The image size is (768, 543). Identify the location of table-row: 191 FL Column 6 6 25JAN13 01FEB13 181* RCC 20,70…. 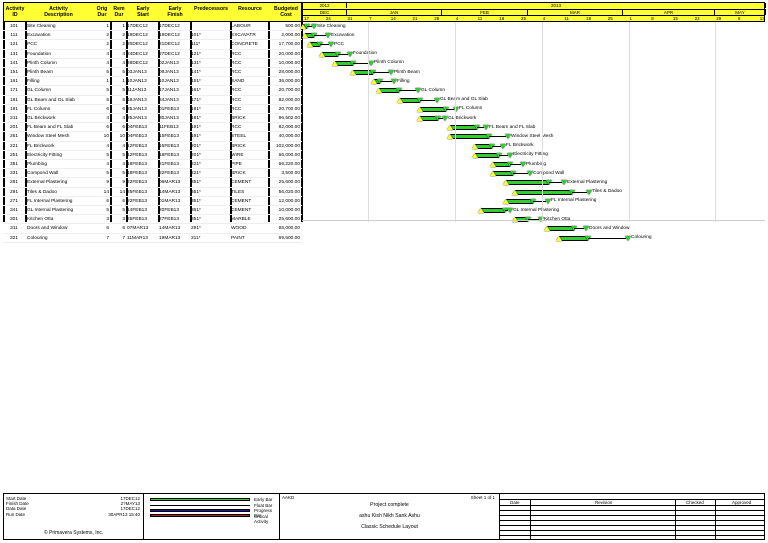
(152, 109).